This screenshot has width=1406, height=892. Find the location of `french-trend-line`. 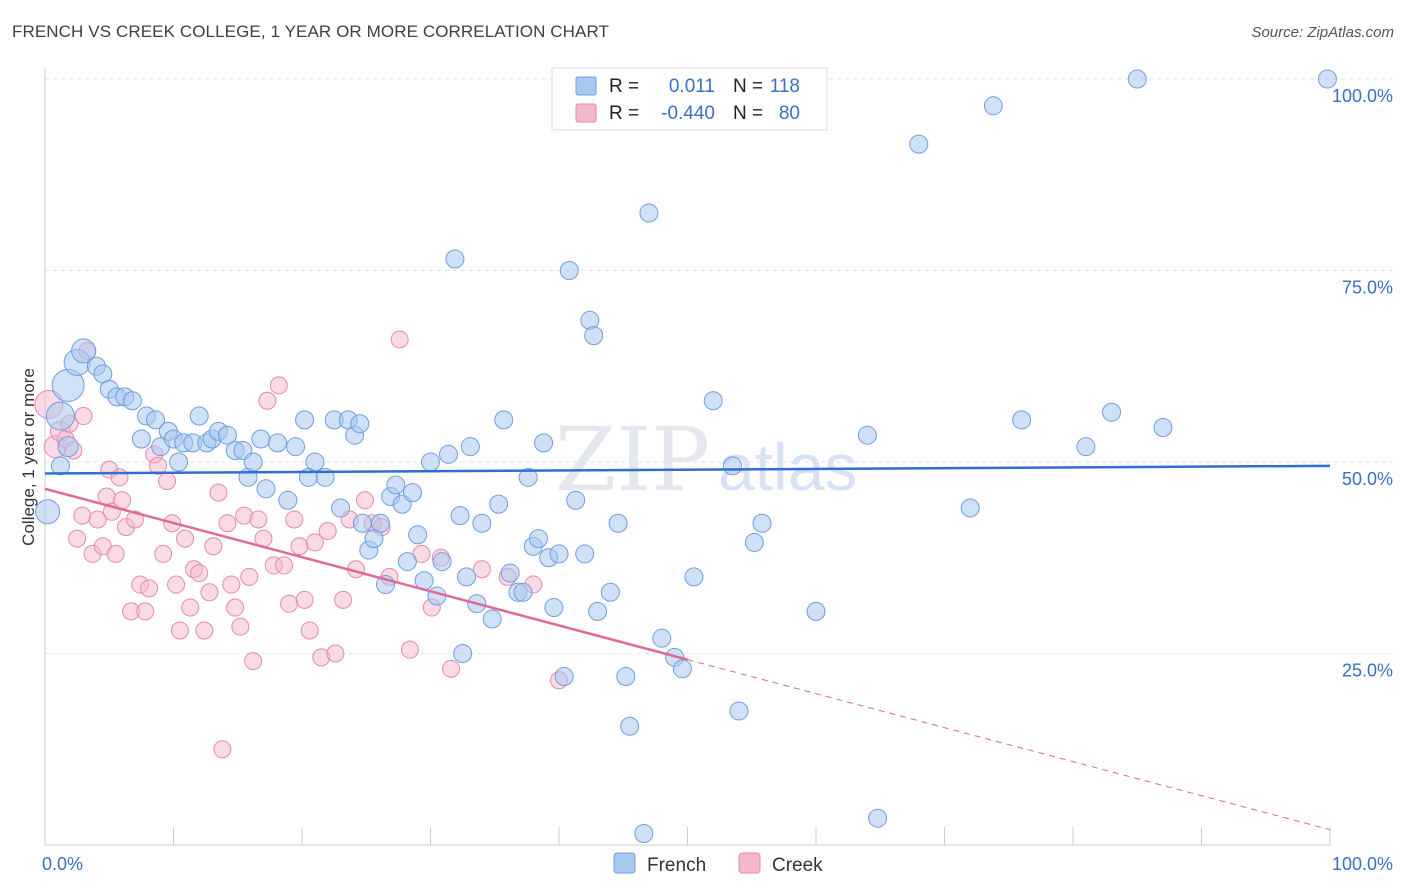

french-trend-line is located at coordinates (687, 469).